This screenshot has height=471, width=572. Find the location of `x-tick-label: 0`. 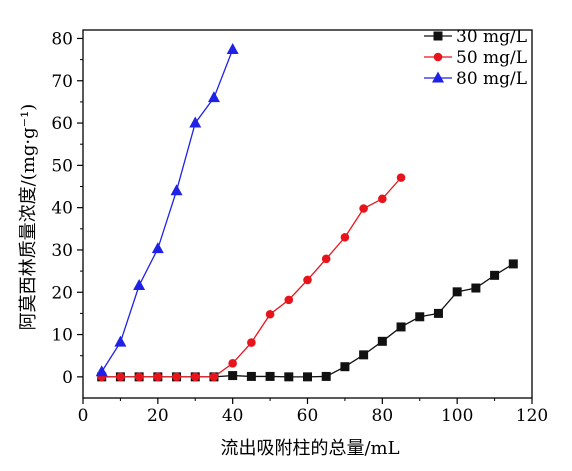

x-tick-label: 0 is located at coordinates (83, 416).